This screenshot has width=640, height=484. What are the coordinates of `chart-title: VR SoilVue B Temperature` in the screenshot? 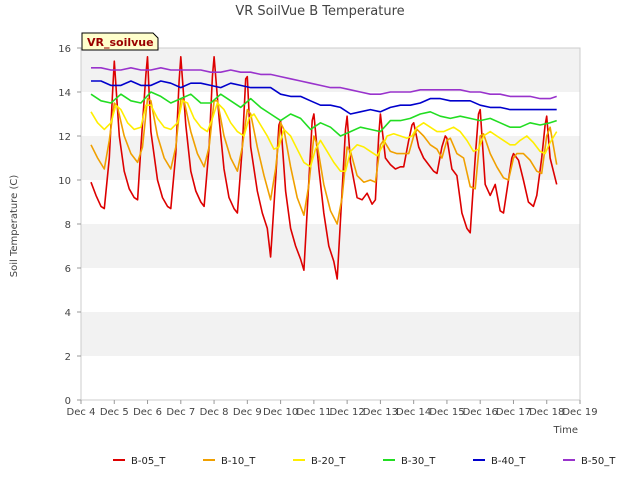 It's located at (319, 11).